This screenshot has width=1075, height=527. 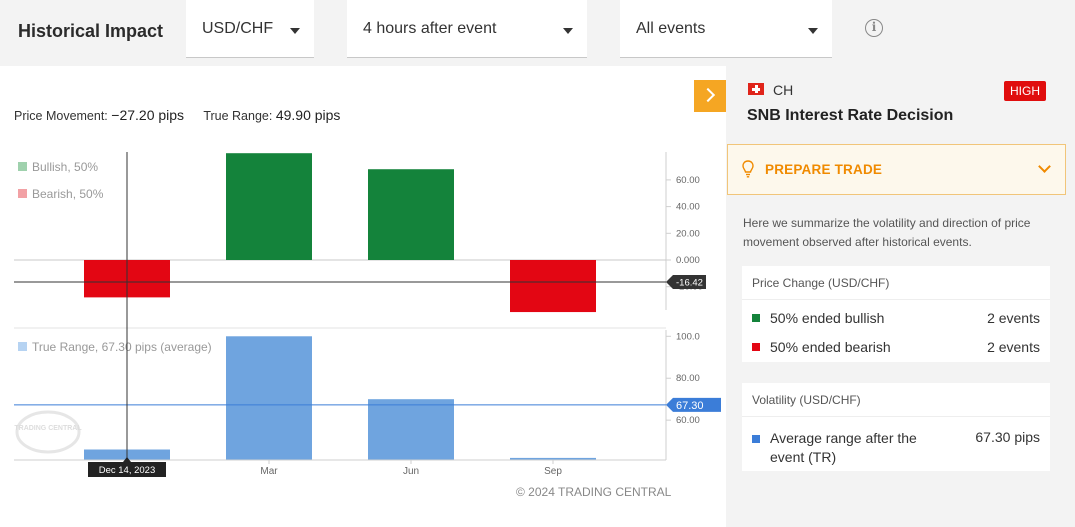 I want to click on price-y-tick-label: 60.00, so click(x=688, y=180).